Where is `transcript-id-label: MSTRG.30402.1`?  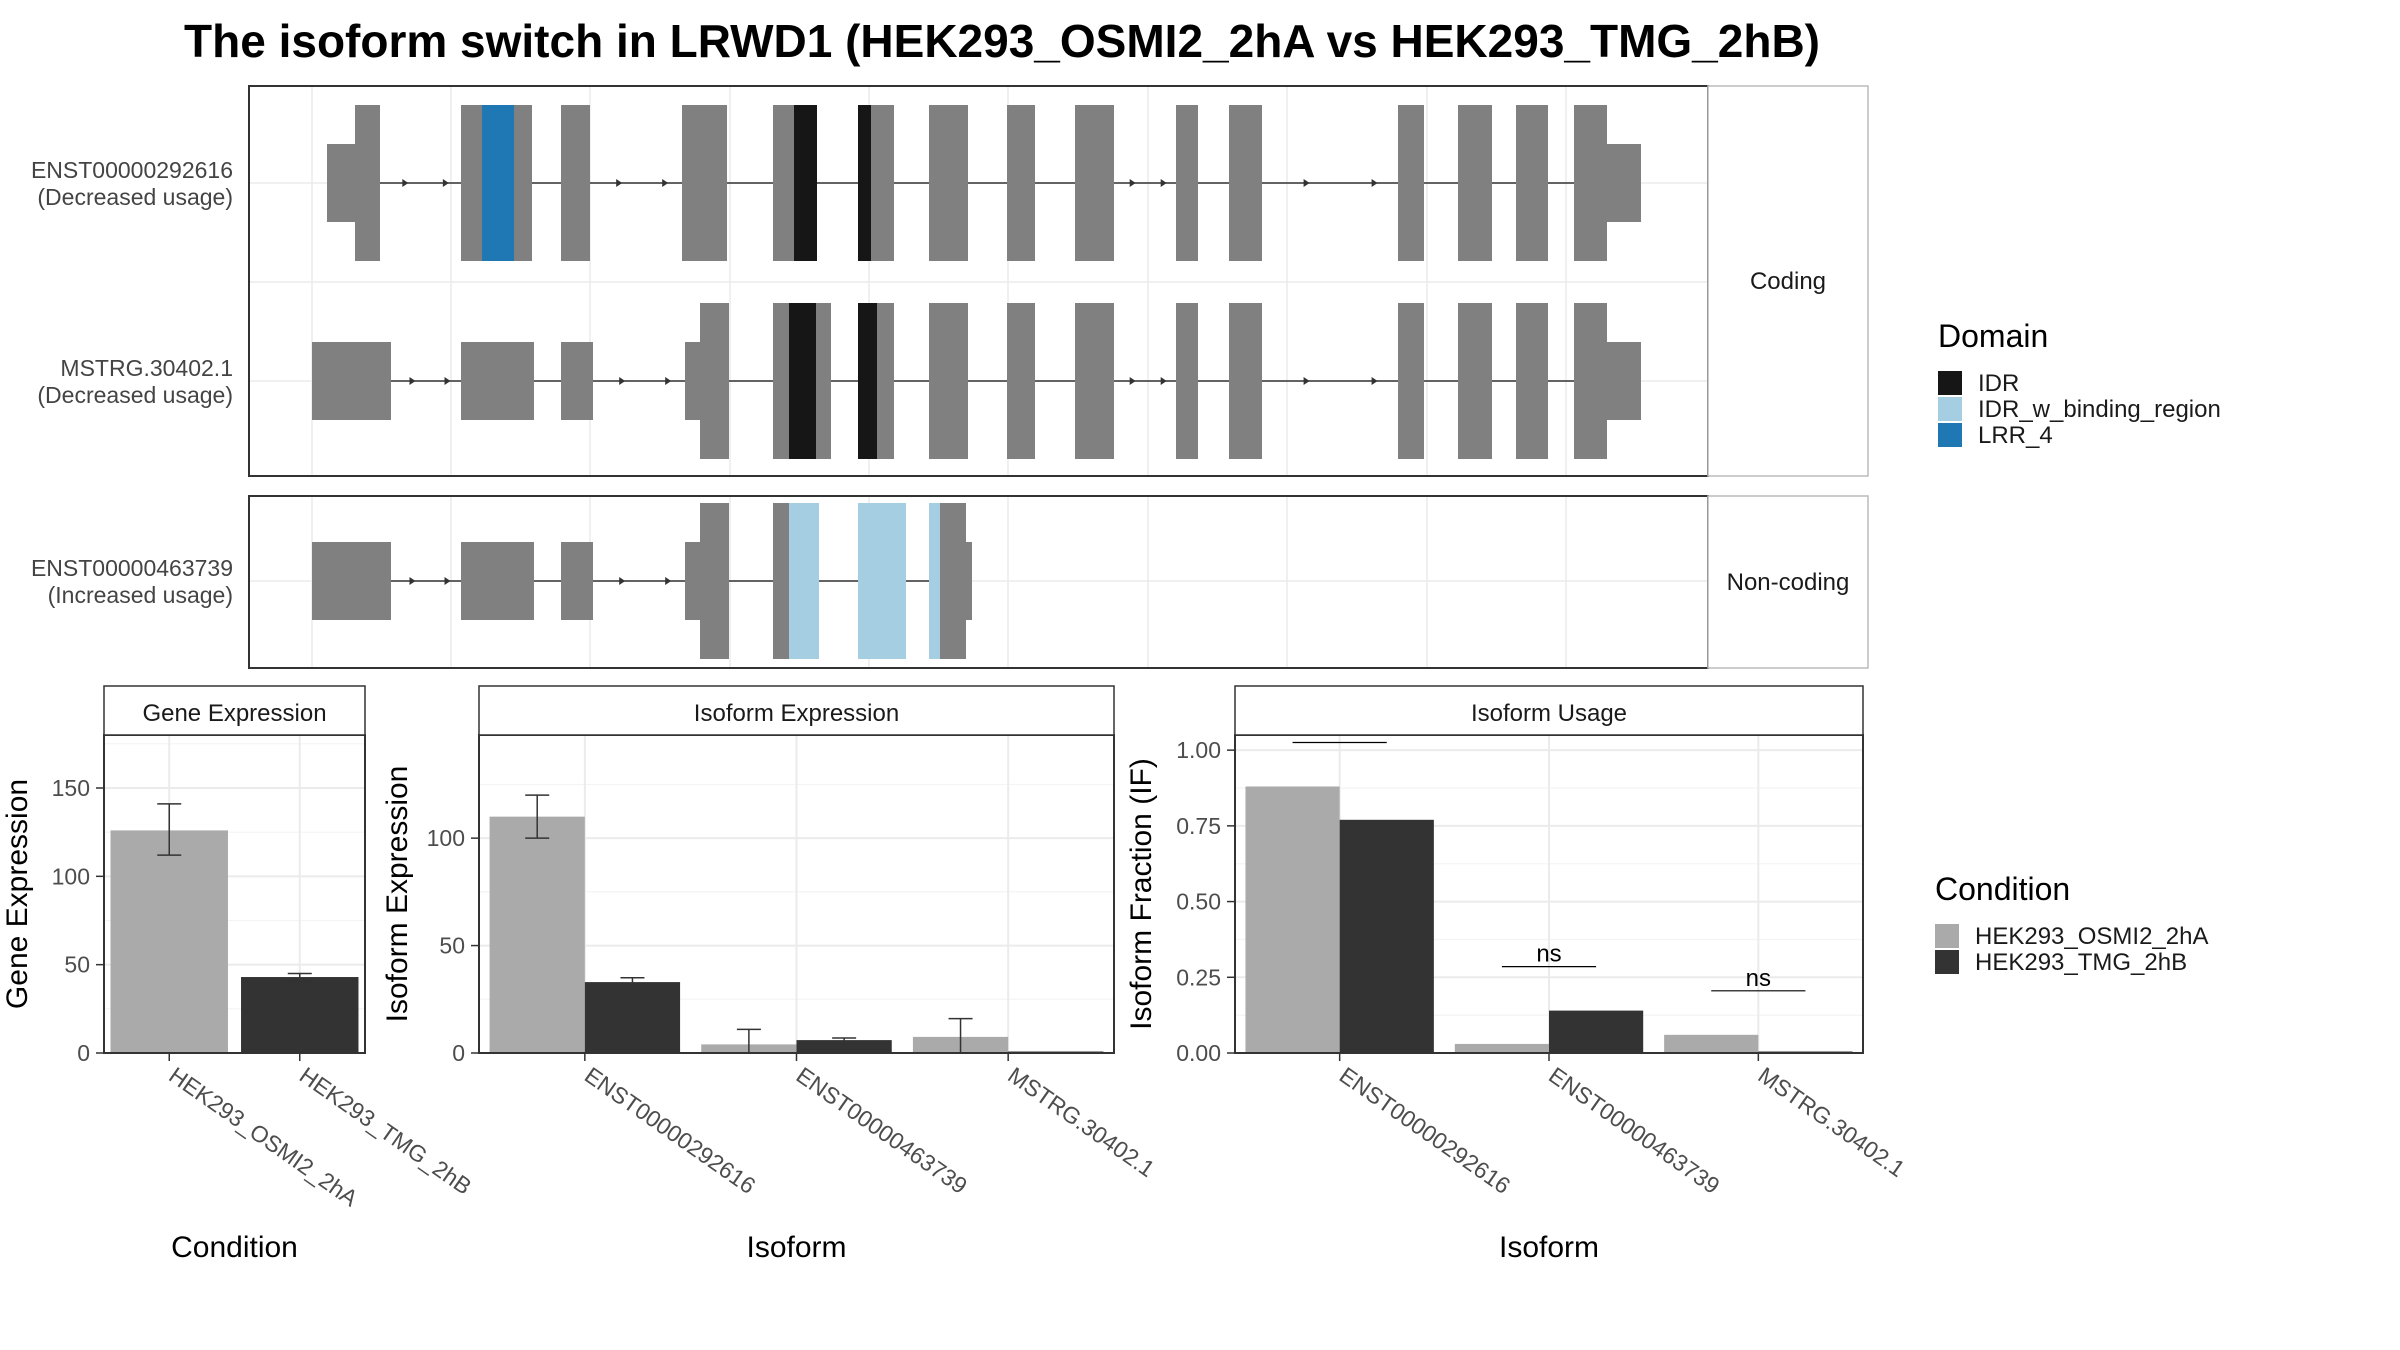 transcript-id-label: MSTRG.30402.1 is located at coordinates (146, 368).